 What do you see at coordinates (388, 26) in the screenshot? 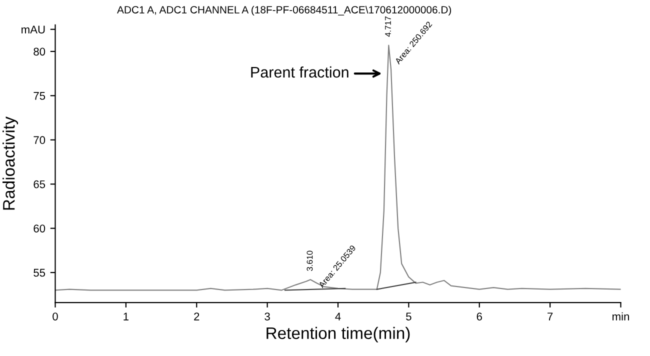
I see `annotation: 4.717` at bounding box center [388, 26].